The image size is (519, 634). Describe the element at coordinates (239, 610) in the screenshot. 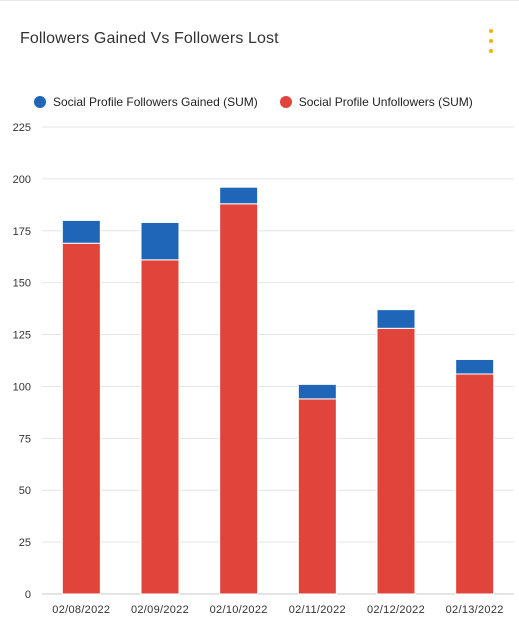

I see `x-tick-label: 02/10/2022` at that location.